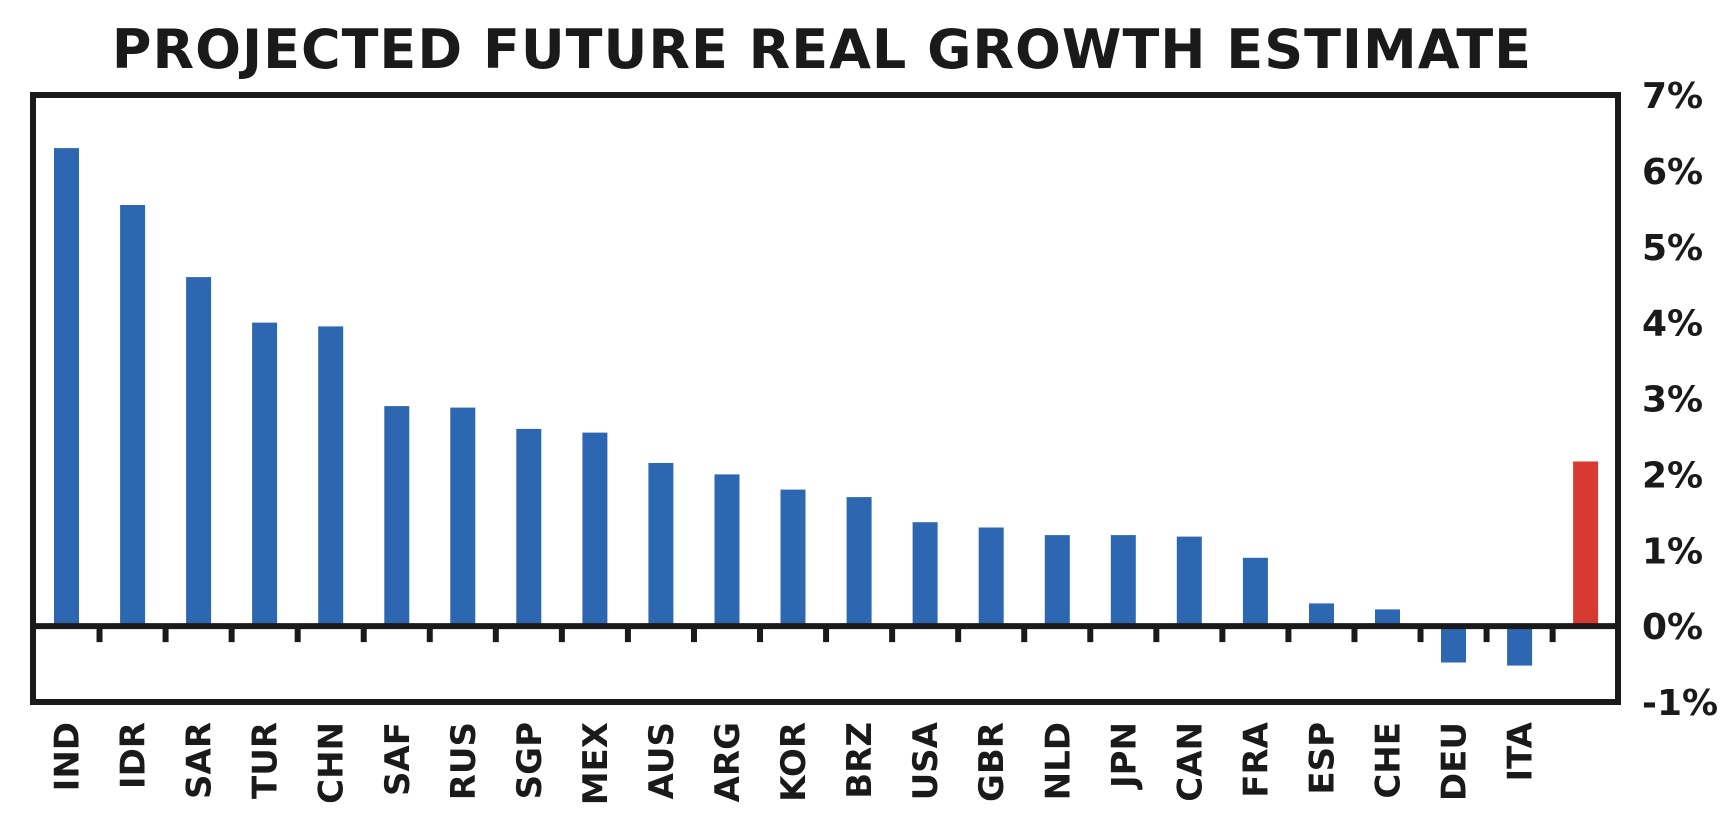  What do you see at coordinates (1520, 646) in the screenshot?
I see `bar-ita` at bounding box center [1520, 646].